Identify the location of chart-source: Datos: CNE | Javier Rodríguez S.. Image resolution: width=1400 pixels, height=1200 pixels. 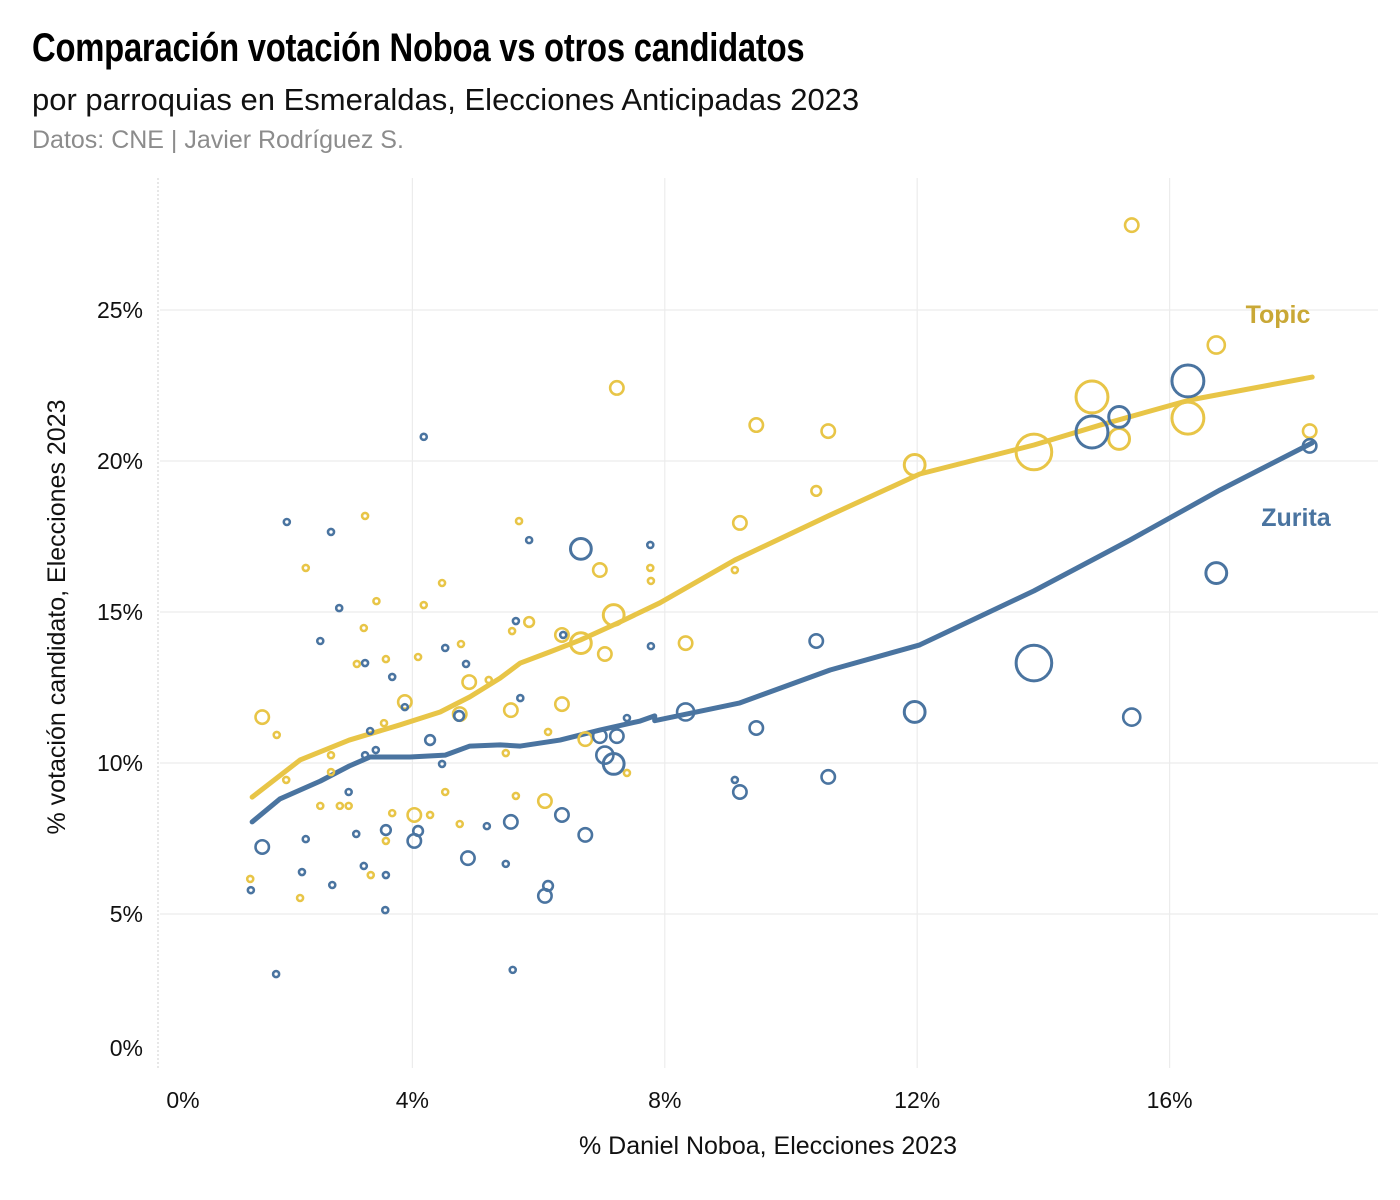
(218, 140).